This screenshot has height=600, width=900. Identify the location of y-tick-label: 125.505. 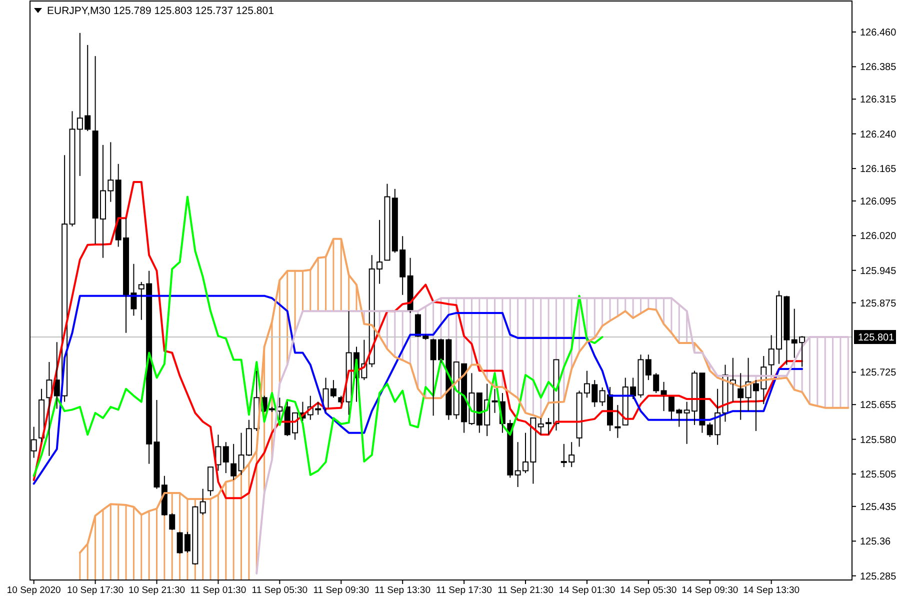
(878, 475).